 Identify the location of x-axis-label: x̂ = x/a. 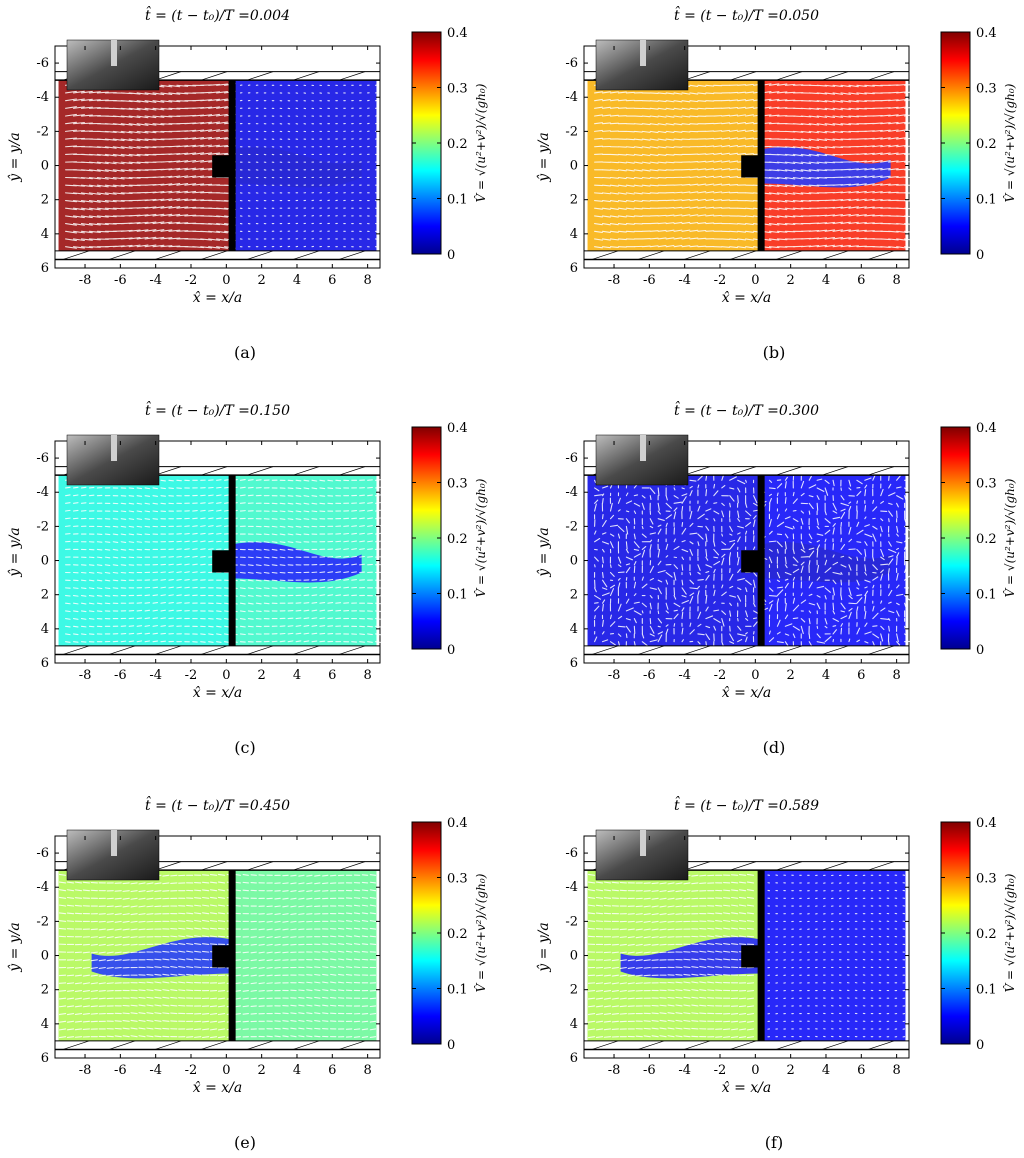
(747, 298).